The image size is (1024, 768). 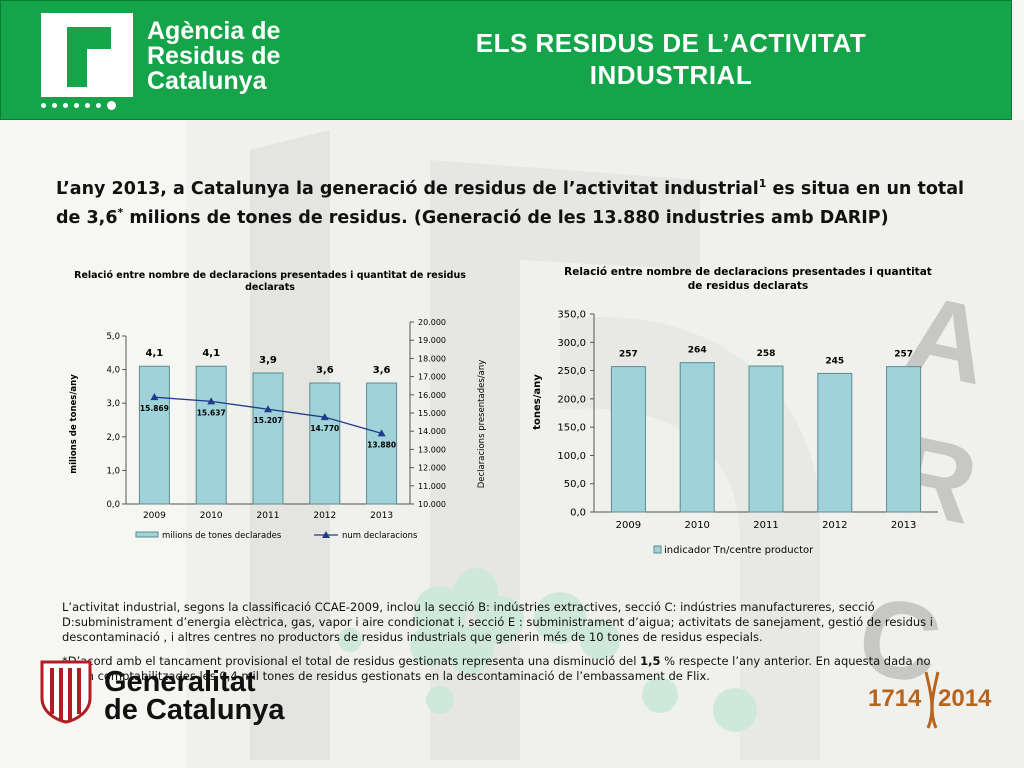 I want to click on logo-dots, so click(x=89, y=107).